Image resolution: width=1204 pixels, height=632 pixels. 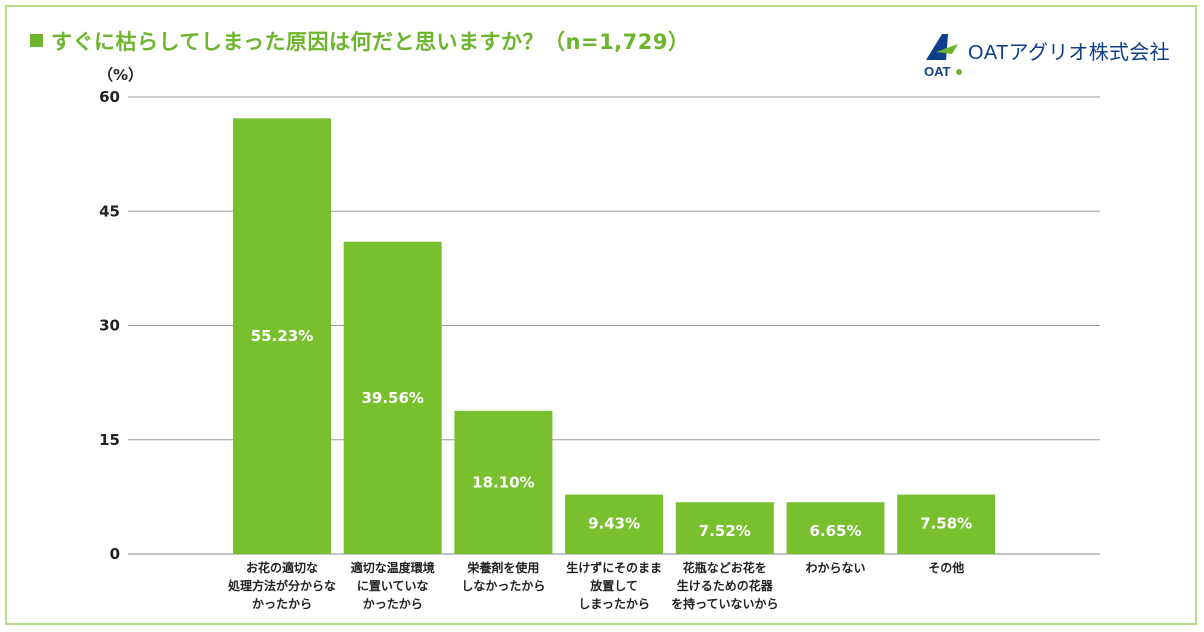 I want to click on category-label: お花の適切な, so click(x=282, y=567).